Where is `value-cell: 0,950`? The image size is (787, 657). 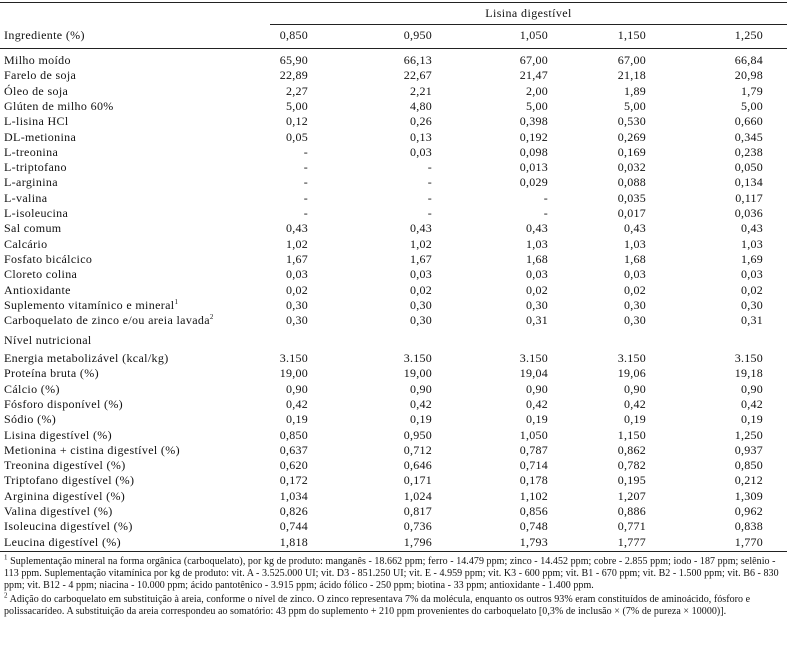 value-cell: 0,950 is located at coordinates (417, 434).